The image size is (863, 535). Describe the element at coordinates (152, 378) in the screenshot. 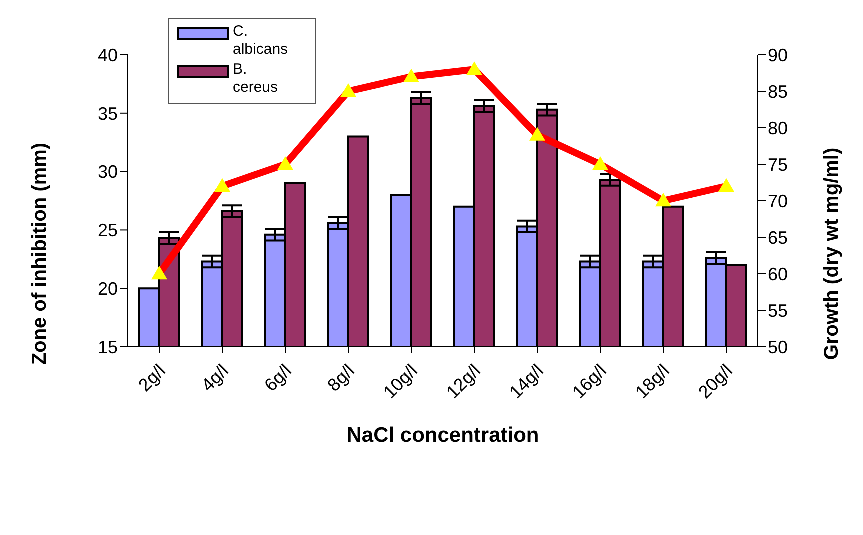

I see `x-tick-label: 2g/l` at that location.